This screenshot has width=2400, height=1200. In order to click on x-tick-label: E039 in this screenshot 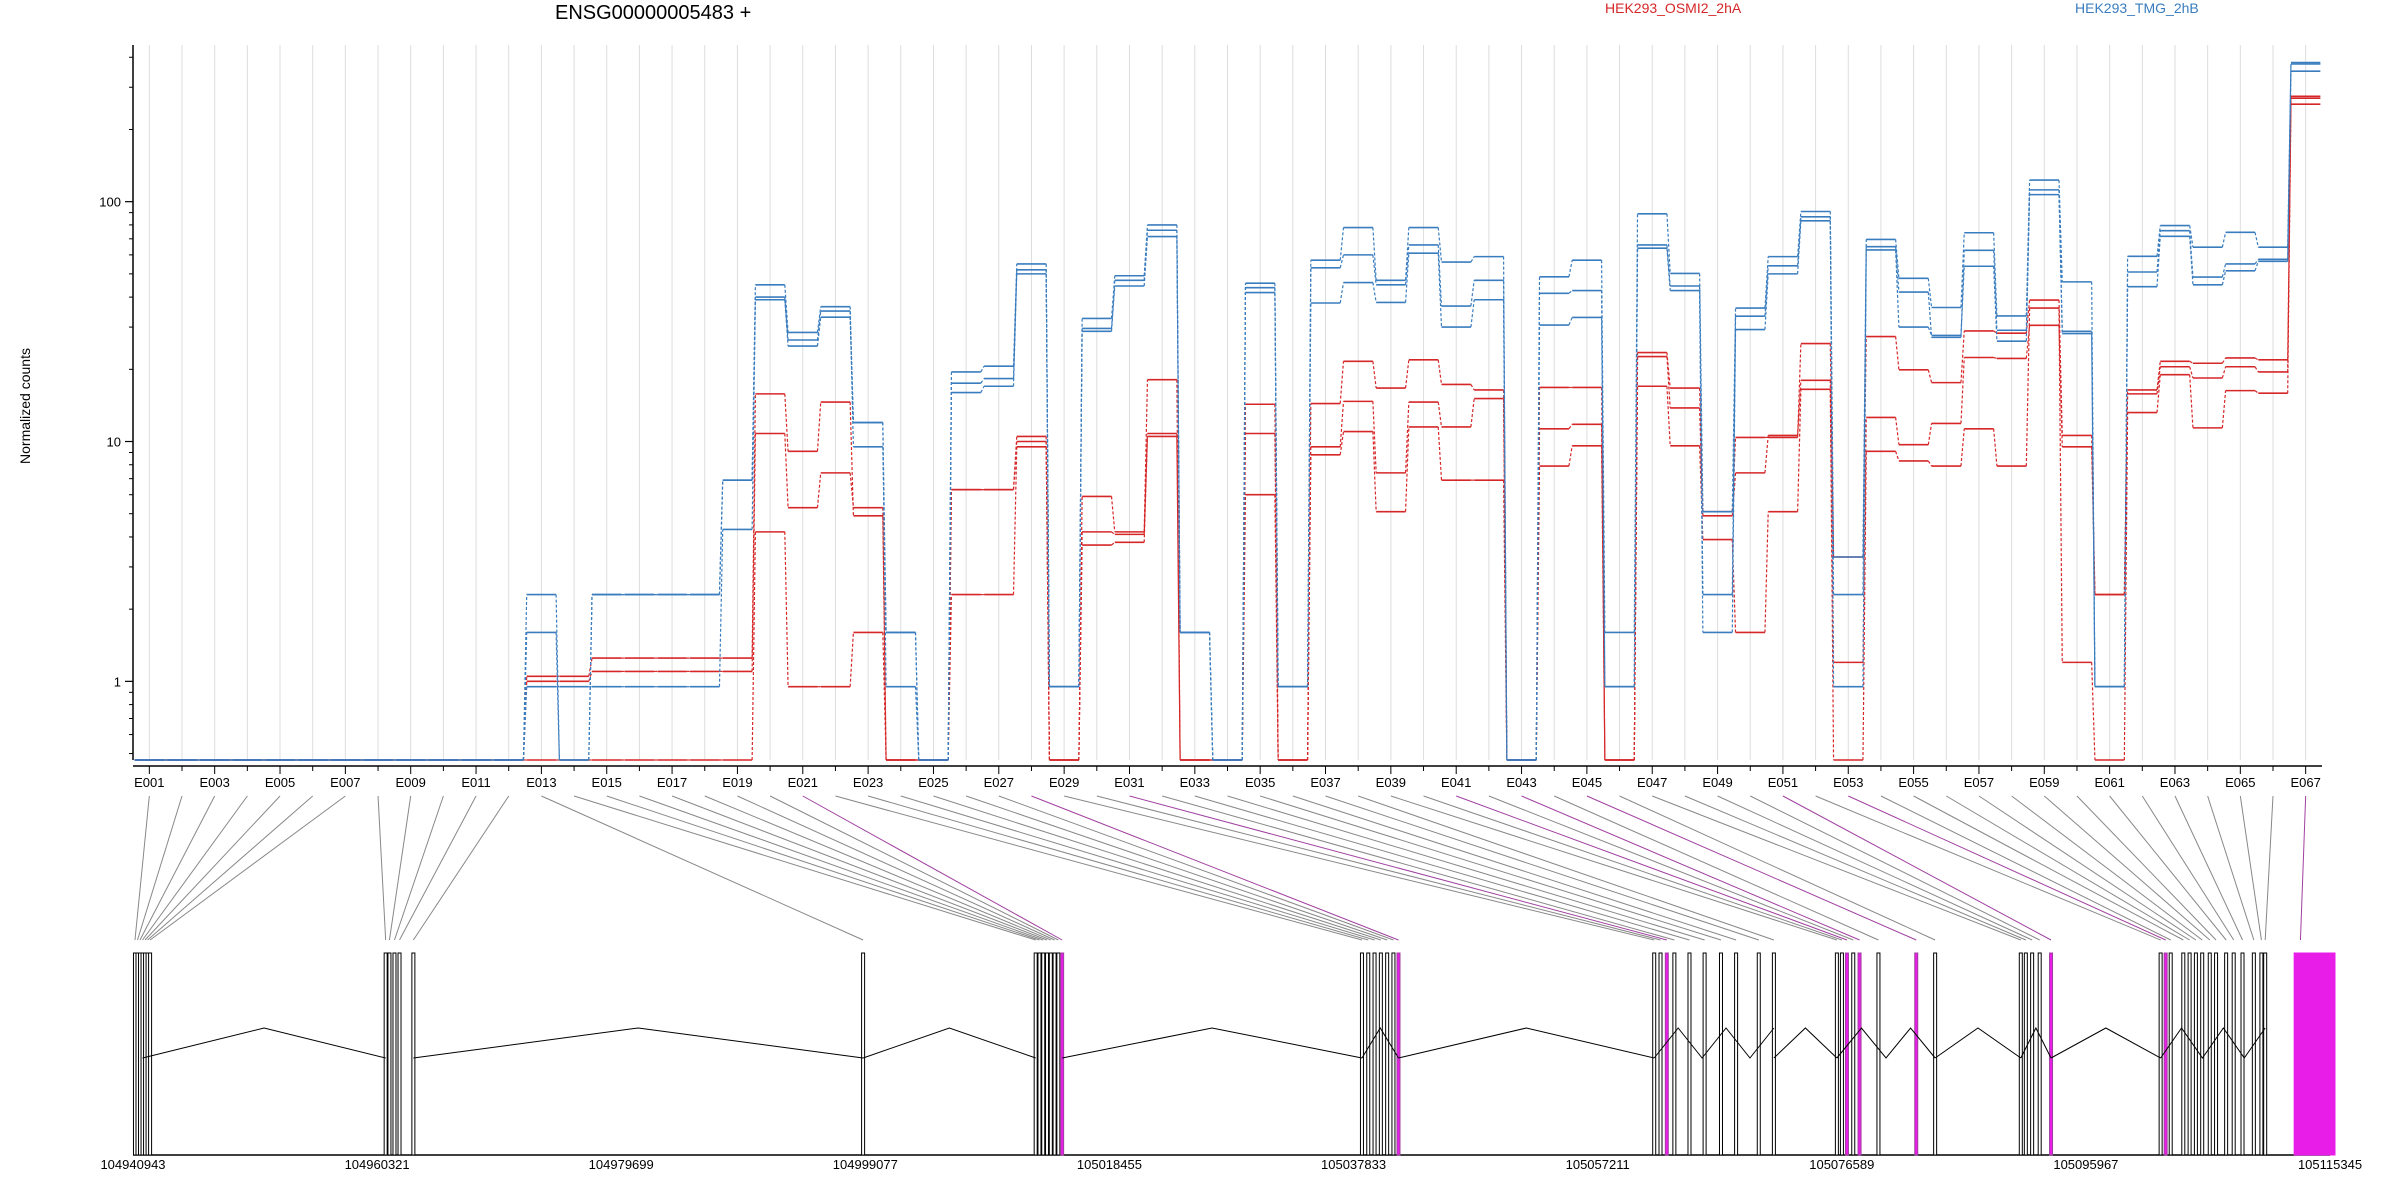, I will do `click(1391, 782)`.